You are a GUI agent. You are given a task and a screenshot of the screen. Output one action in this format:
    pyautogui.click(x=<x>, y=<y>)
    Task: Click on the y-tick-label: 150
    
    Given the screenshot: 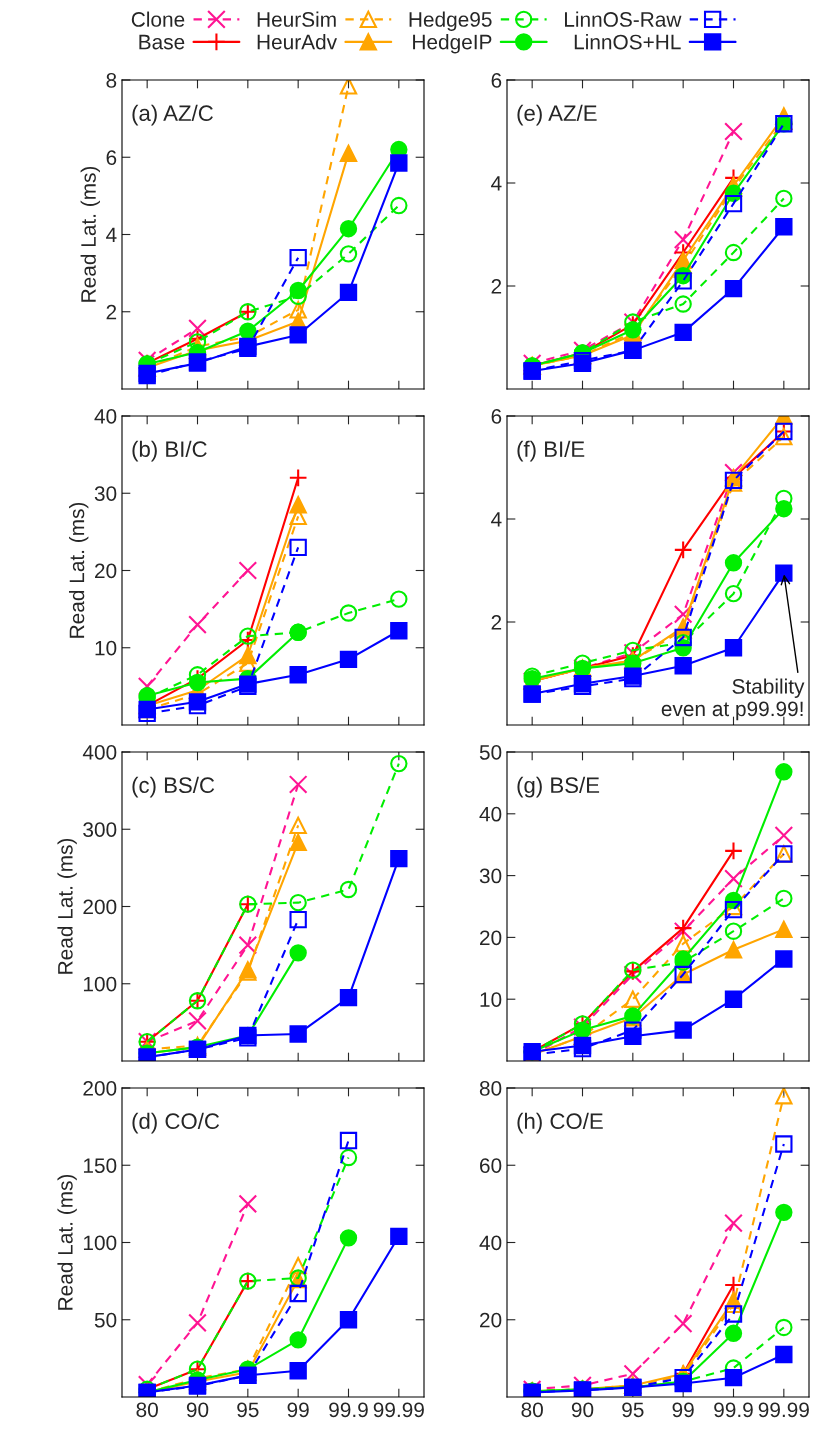 What is the action you would take?
    pyautogui.click(x=100, y=1165)
    